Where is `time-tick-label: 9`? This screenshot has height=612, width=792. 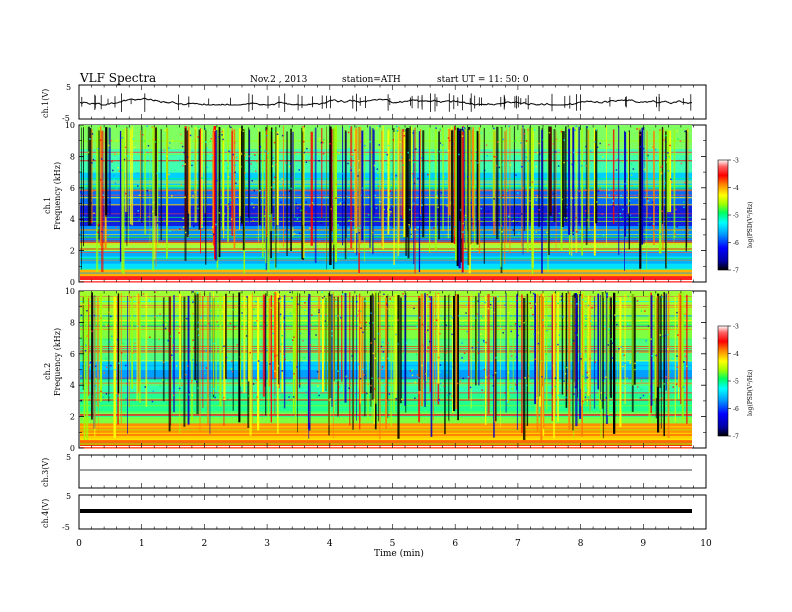
time-tick-label: 9 is located at coordinates (643, 544).